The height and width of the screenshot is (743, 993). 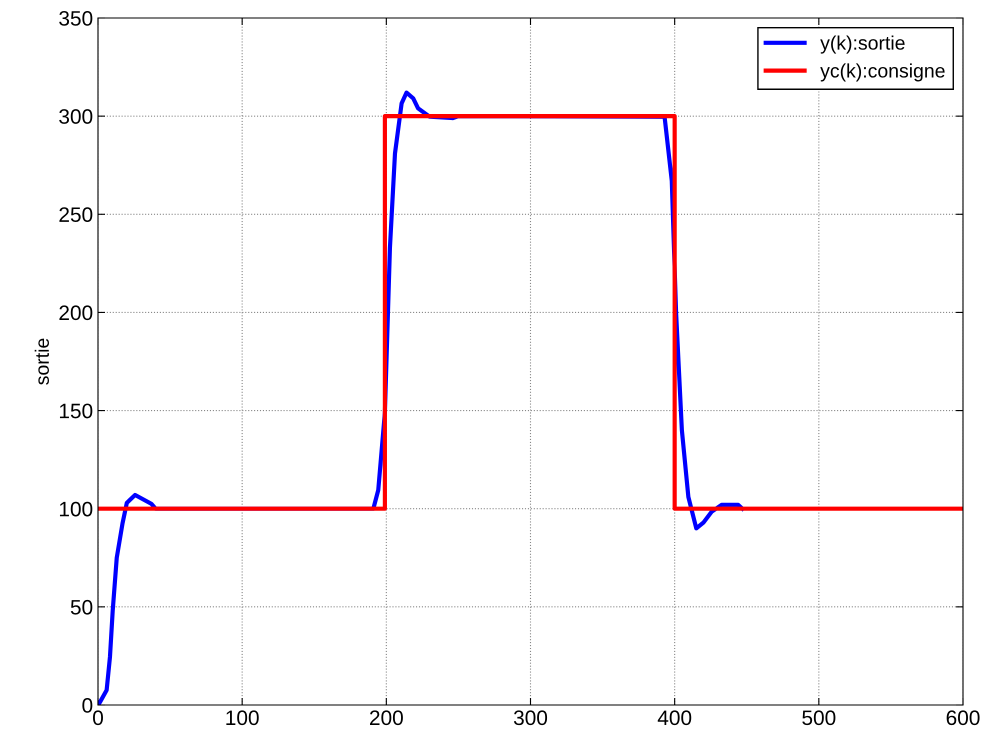 I want to click on y-tick-label: 200, so click(x=75, y=312).